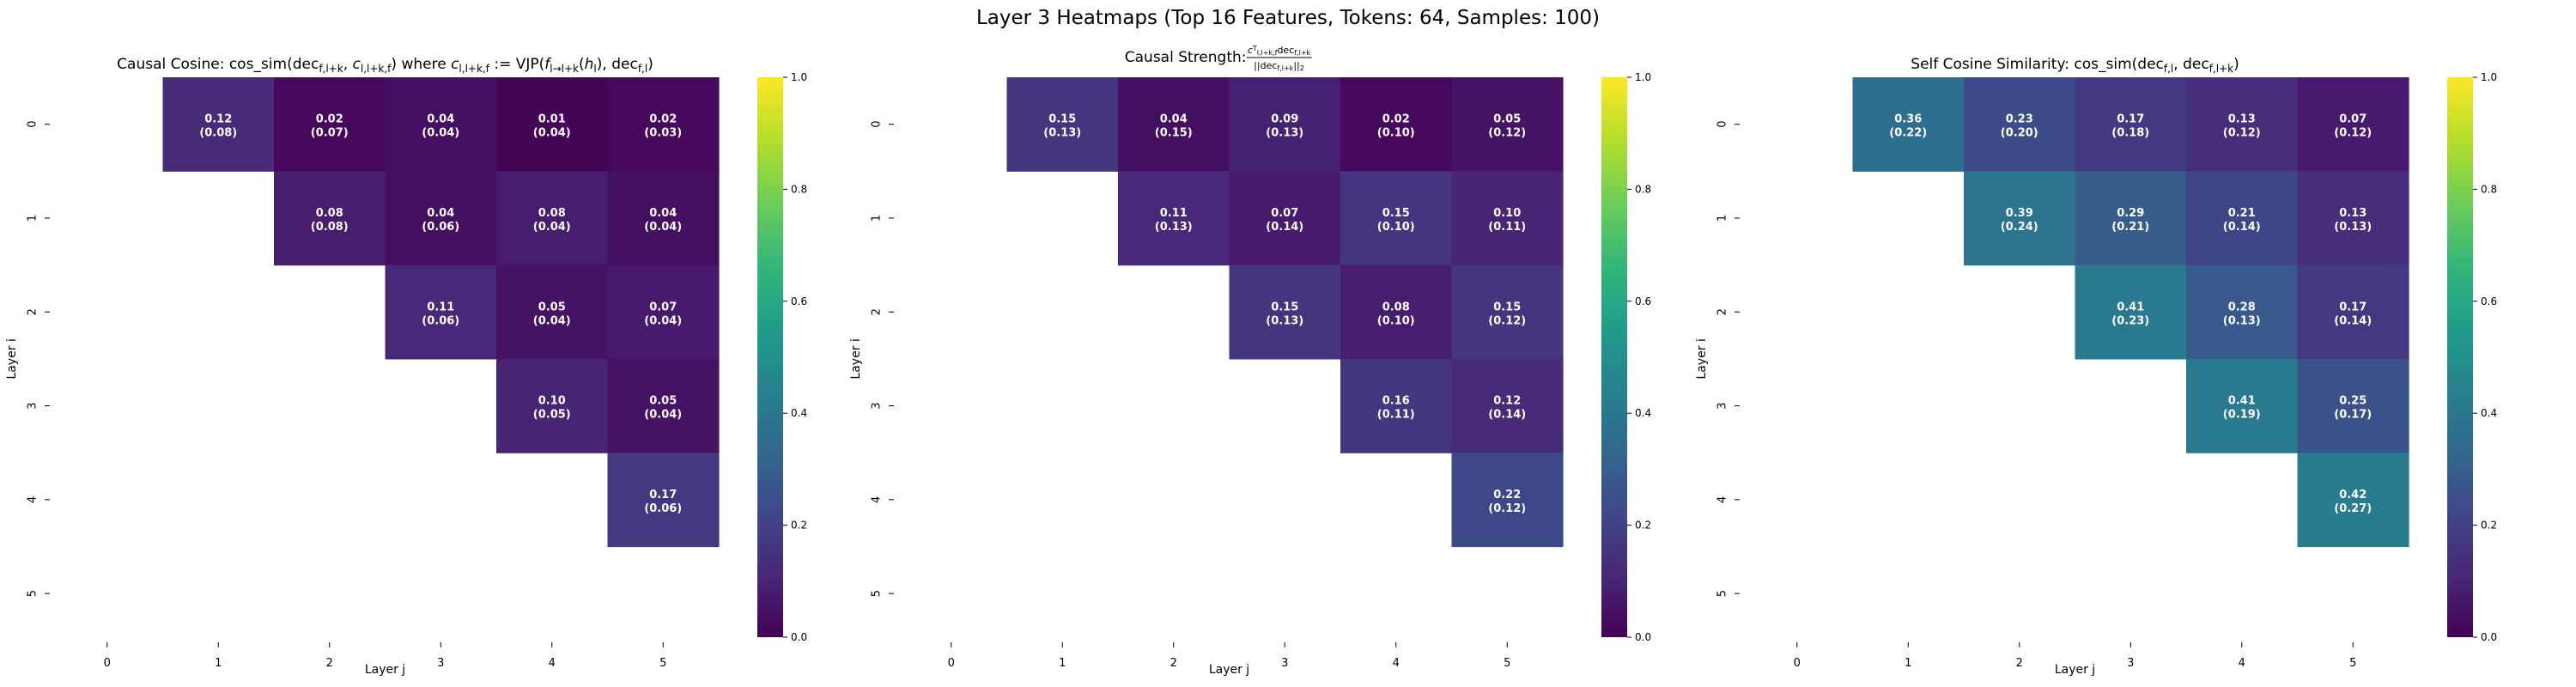 Image resolution: width=2576 pixels, height=687 pixels. What do you see at coordinates (1507, 227) in the screenshot?
I see `cell-std-label: (0.11)` at bounding box center [1507, 227].